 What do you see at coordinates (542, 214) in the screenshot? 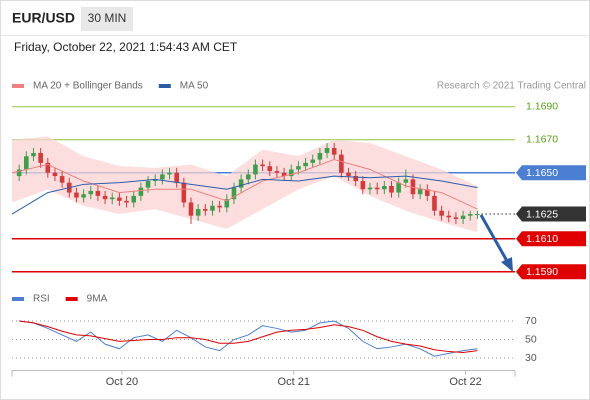
I see `level-label: 1.1625` at bounding box center [542, 214].